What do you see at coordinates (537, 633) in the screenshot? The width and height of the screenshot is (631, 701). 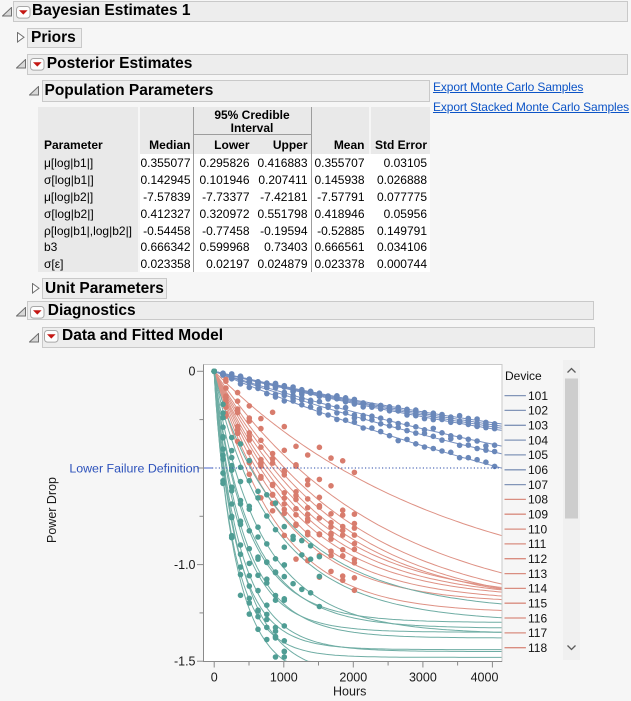 I see `svg-text: 117` at bounding box center [537, 633].